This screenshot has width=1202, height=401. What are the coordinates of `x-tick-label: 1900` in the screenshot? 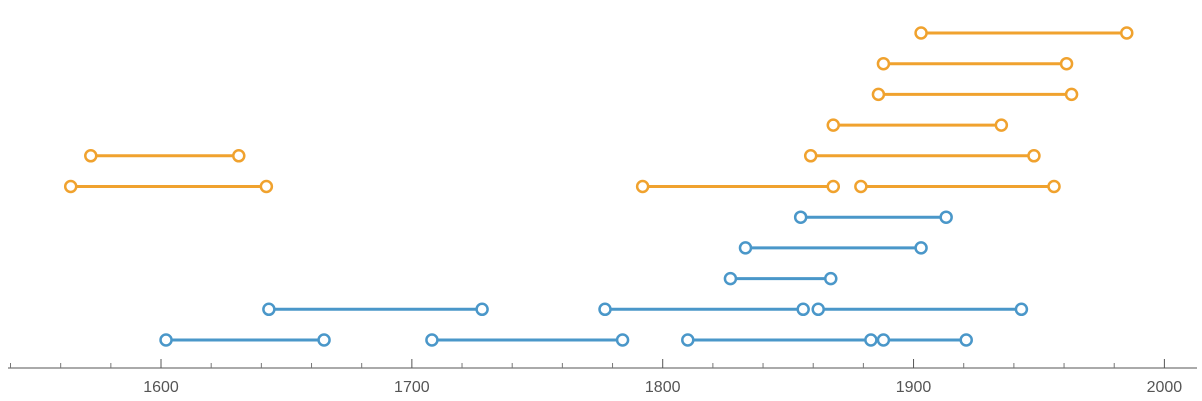 It's located at (914, 387).